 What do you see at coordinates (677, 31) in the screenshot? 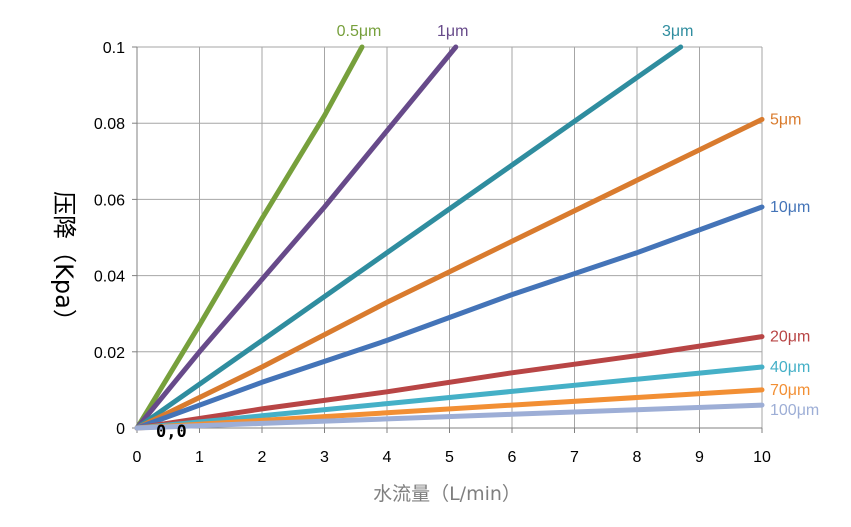
I see `series-label-2: 3μm` at bounding box center [677, 31].